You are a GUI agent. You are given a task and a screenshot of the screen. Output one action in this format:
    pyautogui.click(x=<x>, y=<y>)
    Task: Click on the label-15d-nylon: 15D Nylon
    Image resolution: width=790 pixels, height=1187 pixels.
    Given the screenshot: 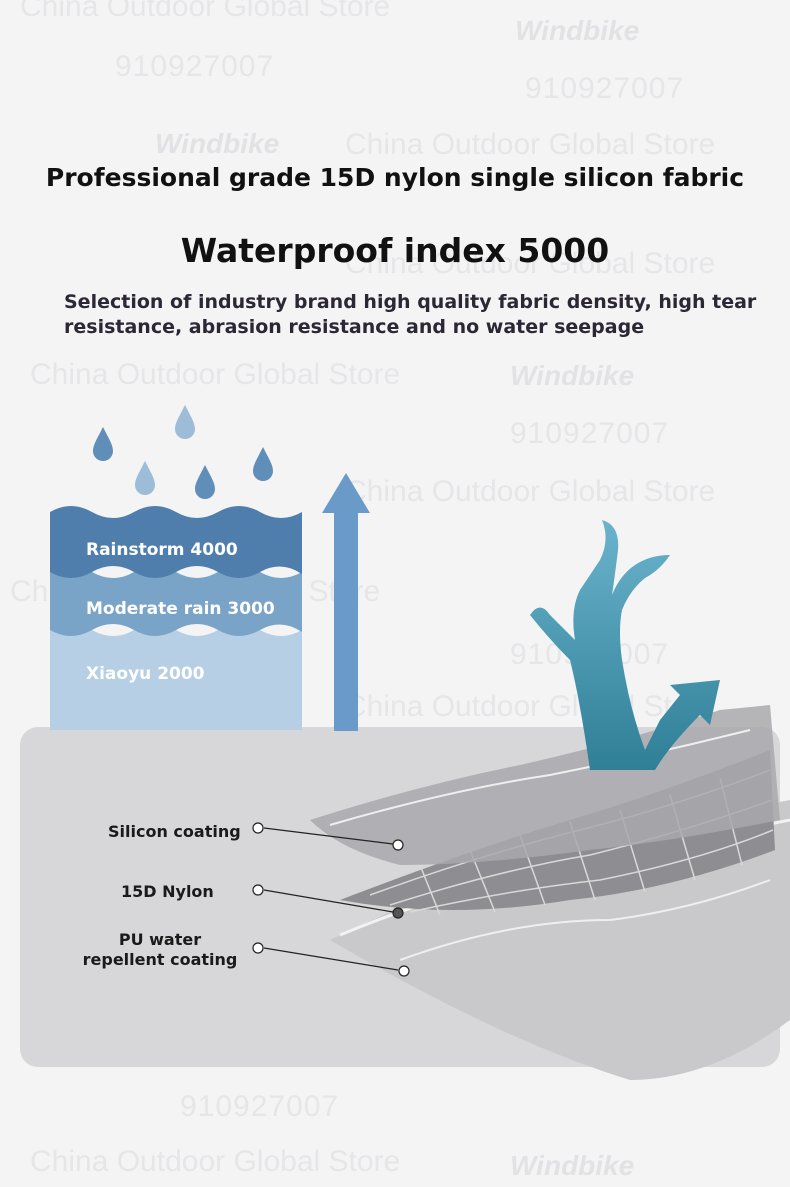 What is the action you would take?
    pyautogui.click(x=167, y=891)
    